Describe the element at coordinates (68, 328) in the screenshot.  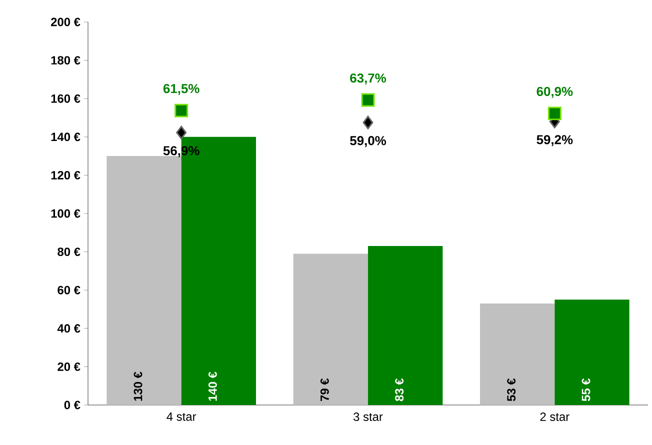
I see `y-tick-label: 40 €` at that location.